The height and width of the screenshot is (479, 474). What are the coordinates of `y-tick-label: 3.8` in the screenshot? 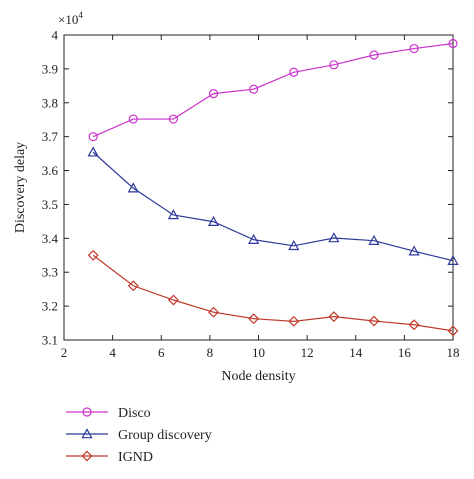 It's located at (50, 102).